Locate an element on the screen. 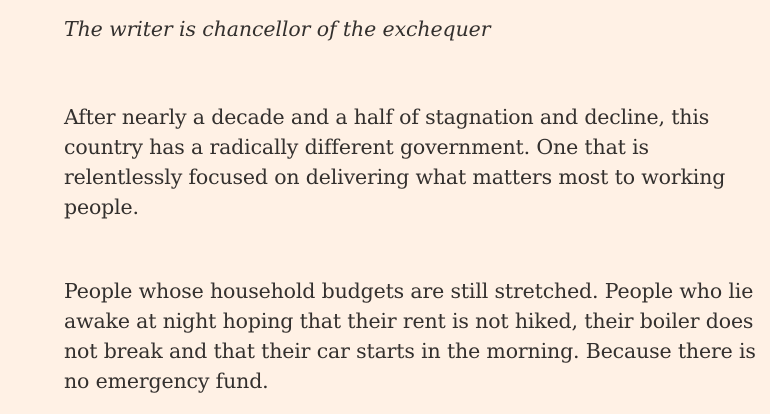  paragraph-line: no emergency fund. is located at coordinates (166, 380).